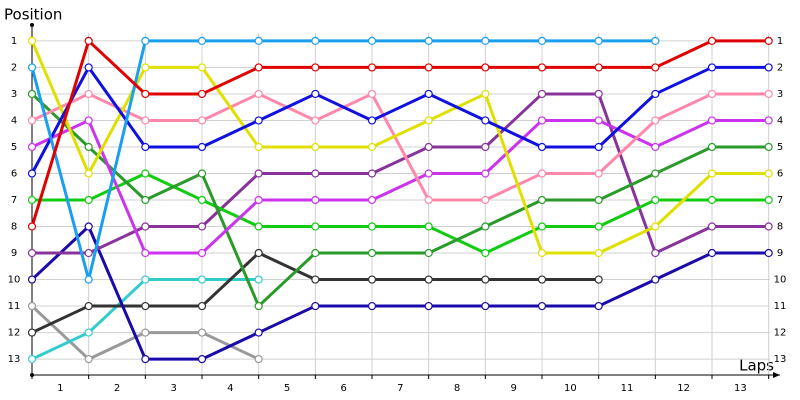 This screenshot has width=800, height=400. Describe the element at coordinates (570, 388) in the screenshot. I see `x-tick-label: 10` at that location.